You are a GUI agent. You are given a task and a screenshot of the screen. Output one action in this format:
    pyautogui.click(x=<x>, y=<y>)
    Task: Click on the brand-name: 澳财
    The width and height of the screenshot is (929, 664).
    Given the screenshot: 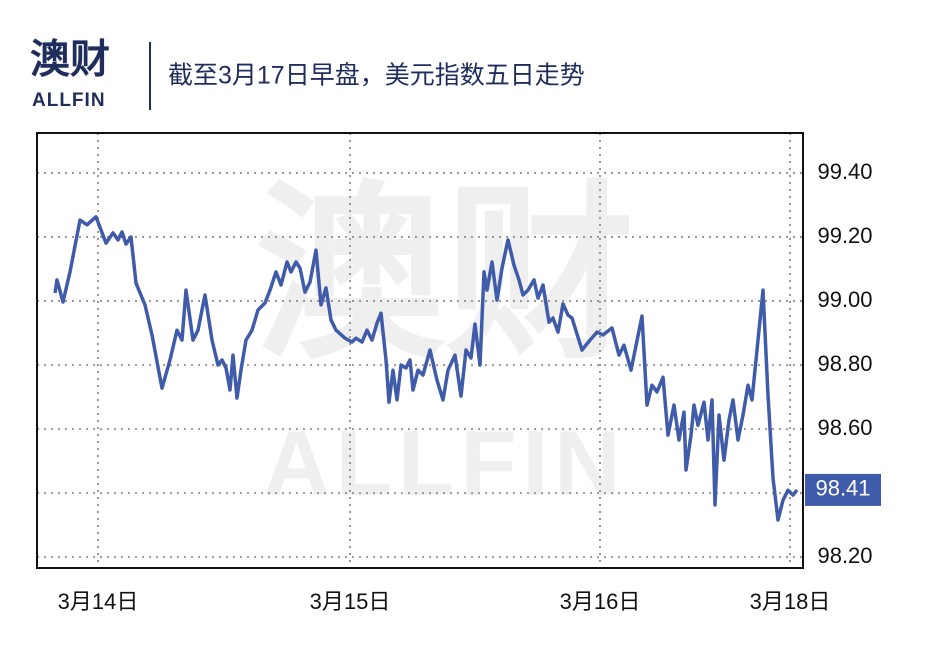 What is the action you would take?
    pyautogui.click(x=70, y=60)
    